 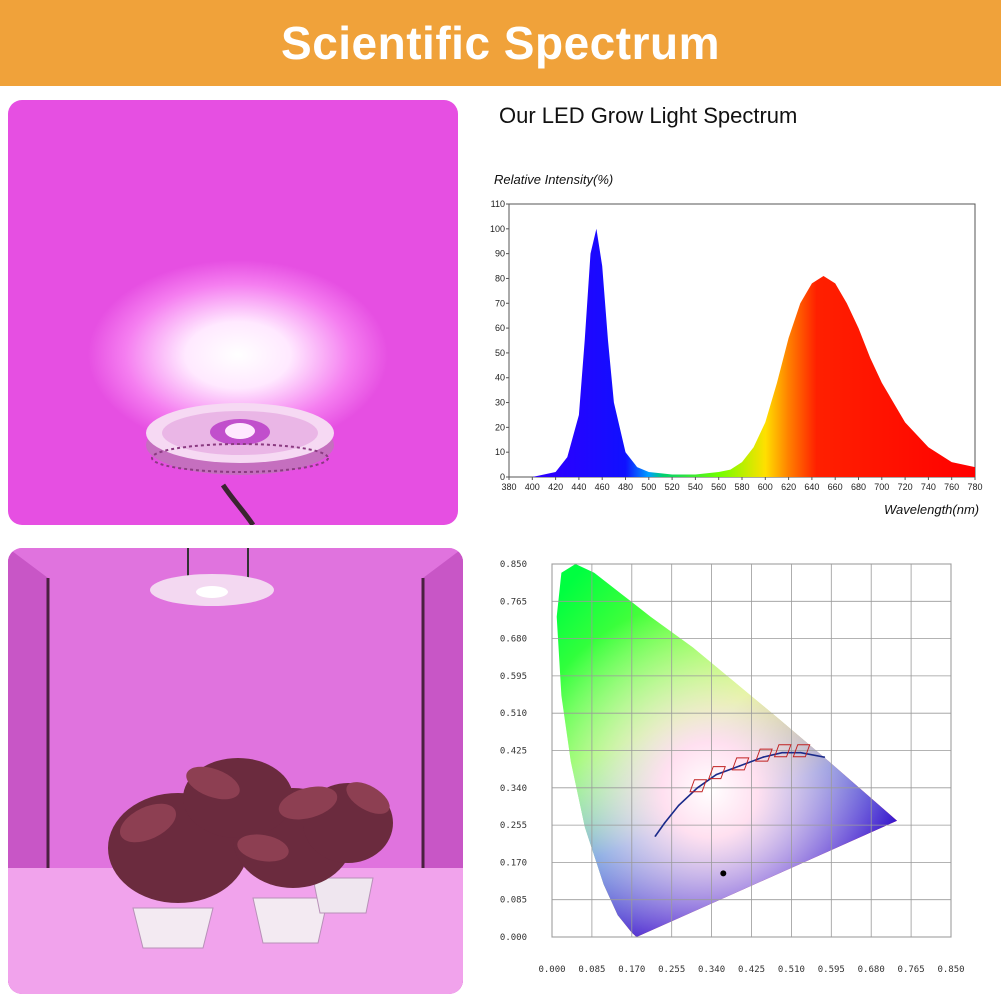 I want to click on cie-y-tick-label: 0.850, so click(x=513, y=565).